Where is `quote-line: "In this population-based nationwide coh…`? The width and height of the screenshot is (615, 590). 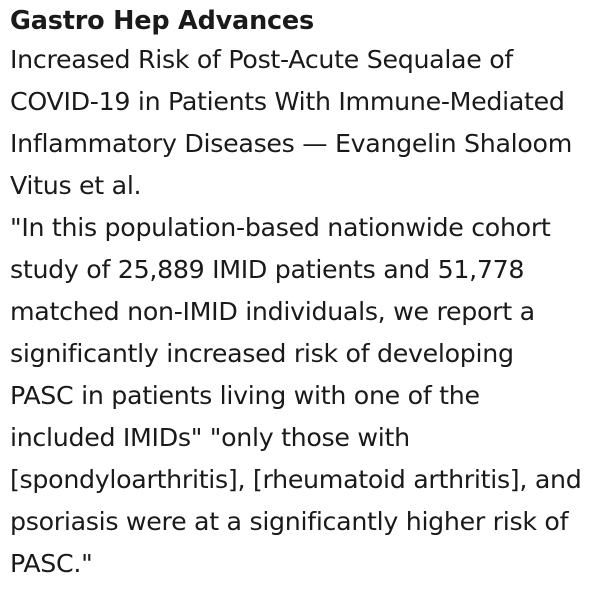
quote-line: "In this population-based nationwide coh… is located at coordinates (280, 227).